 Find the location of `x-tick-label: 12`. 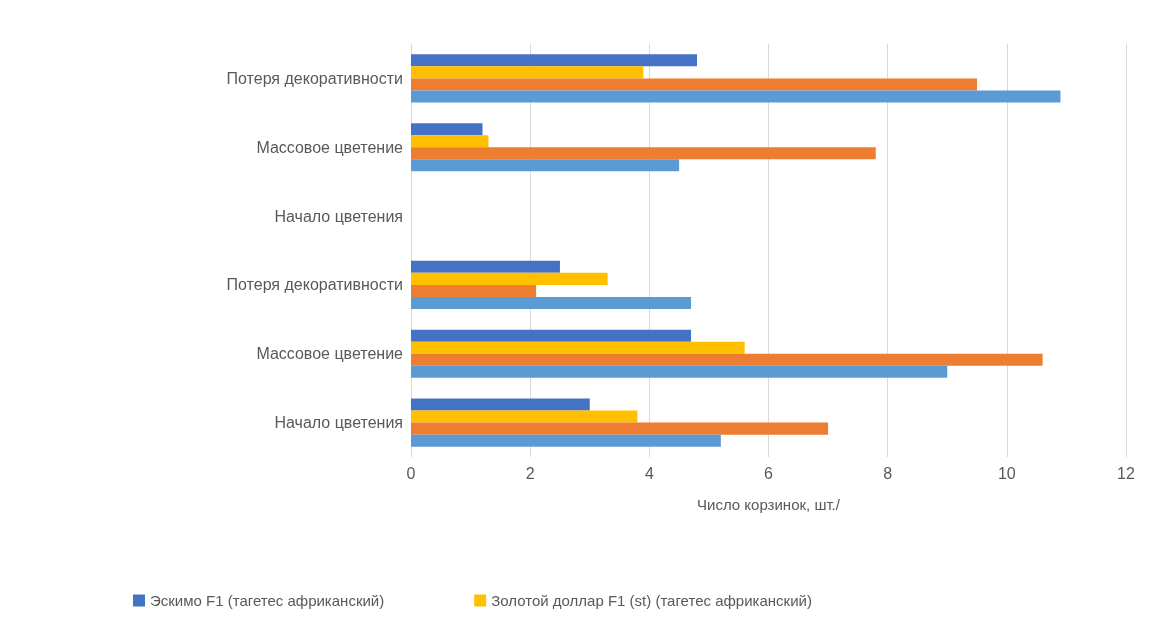

x-tick-label: 12 is located at coordinates (1126, 473).